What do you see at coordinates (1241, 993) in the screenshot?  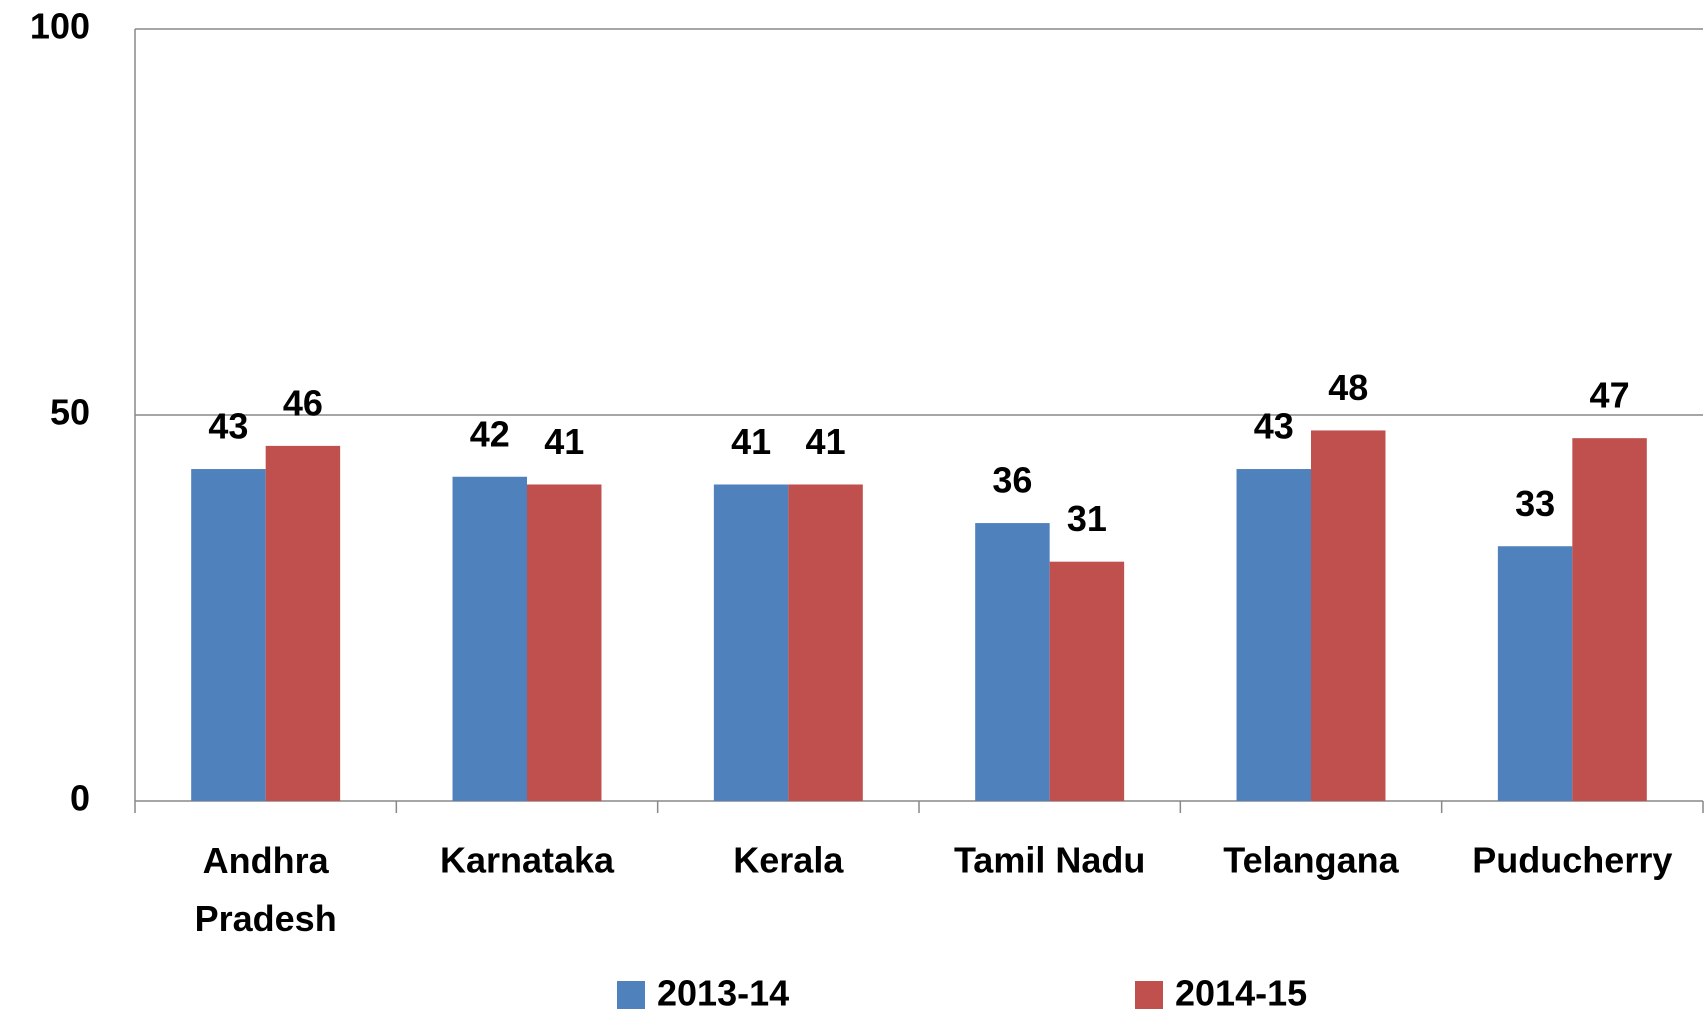 I see `legend-label: 2014-15` at bounding box center [1241, 993].